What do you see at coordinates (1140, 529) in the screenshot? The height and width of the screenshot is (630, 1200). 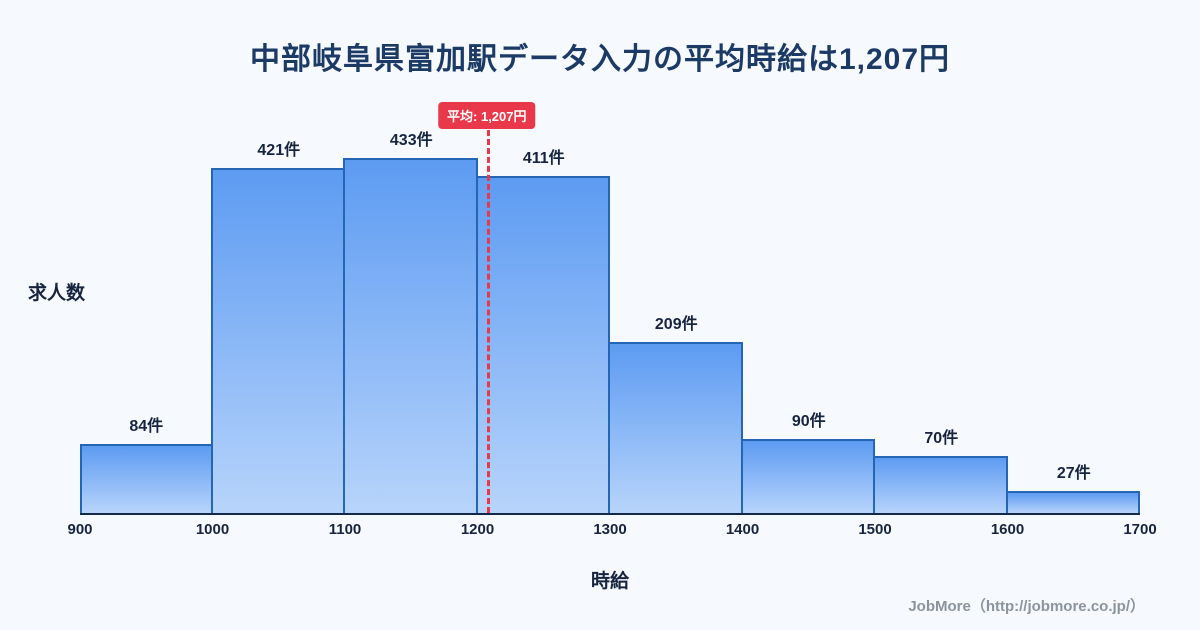 I see `x-tick-label: 1700` at bounding box center [1140, 529].